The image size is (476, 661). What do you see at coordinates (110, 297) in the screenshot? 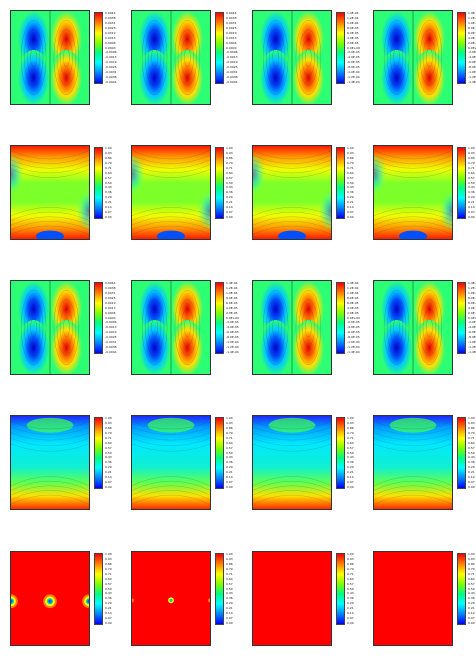
I see `colorbar-tick-label: 0.0025` at bounding box center [110, 297].